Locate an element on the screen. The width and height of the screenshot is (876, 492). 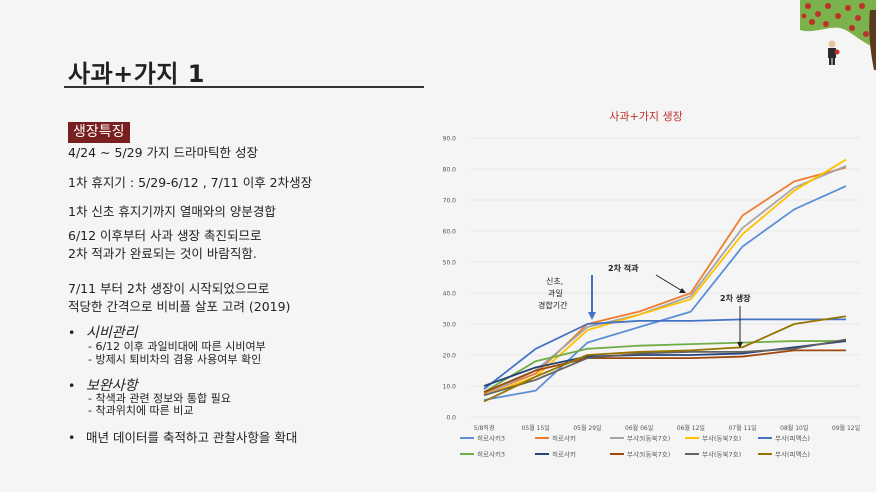
text-line-7: 적당한 간격으로 비비플 살포 고려 (2019) is located at coordinates (179, 306).